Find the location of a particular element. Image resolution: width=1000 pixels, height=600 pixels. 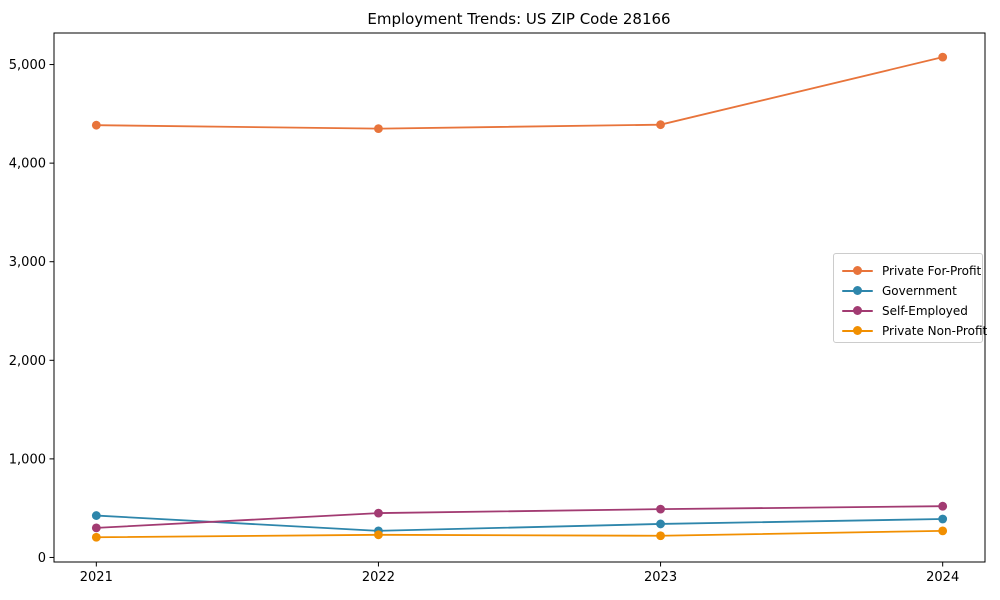

data-point-private-non-profit-2021 is located at coordinates (96, 537).